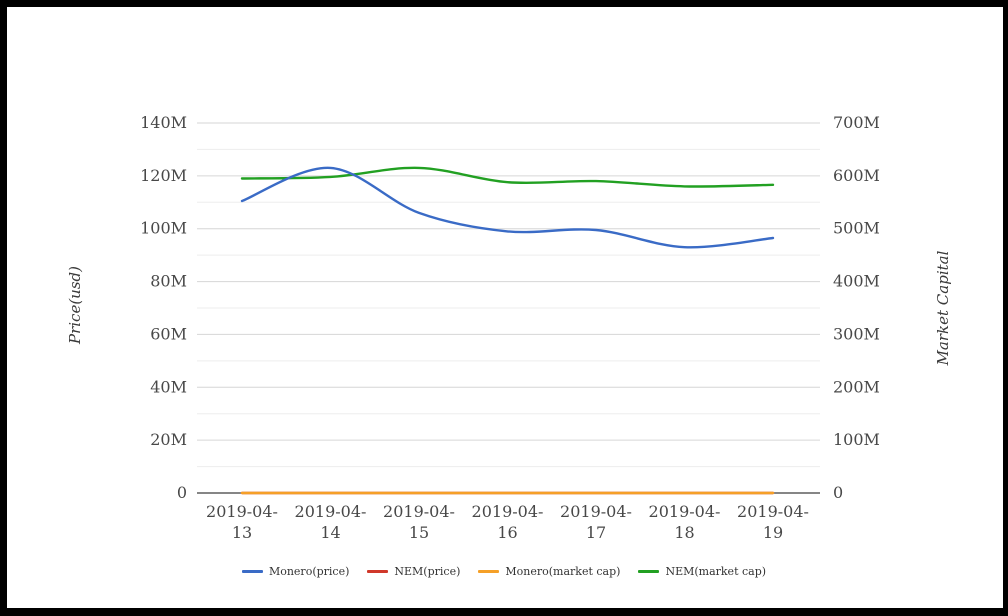  What do you see at coordinates (419, 532) in the screenshot?
I see `x-axis-tick-label-line2: 15` at bounding box center [419, 532].